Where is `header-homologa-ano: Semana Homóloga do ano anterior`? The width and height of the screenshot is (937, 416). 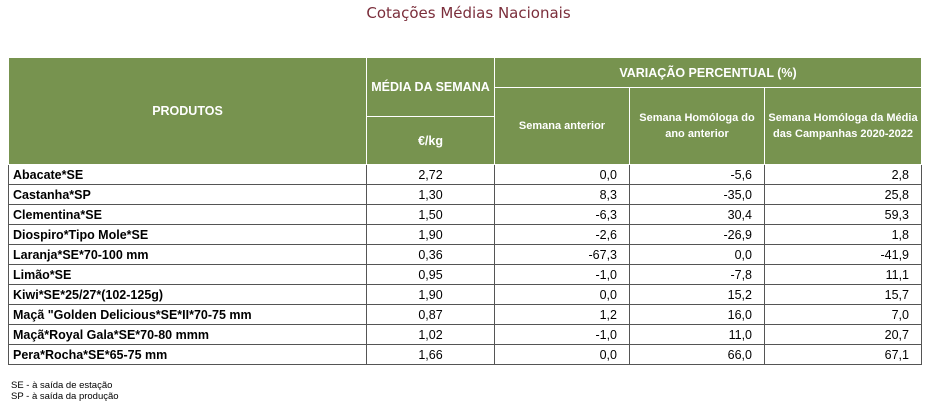
header-homologa-ano: Semana Homóloga do ano anterior is located at coordinates (697, 126).